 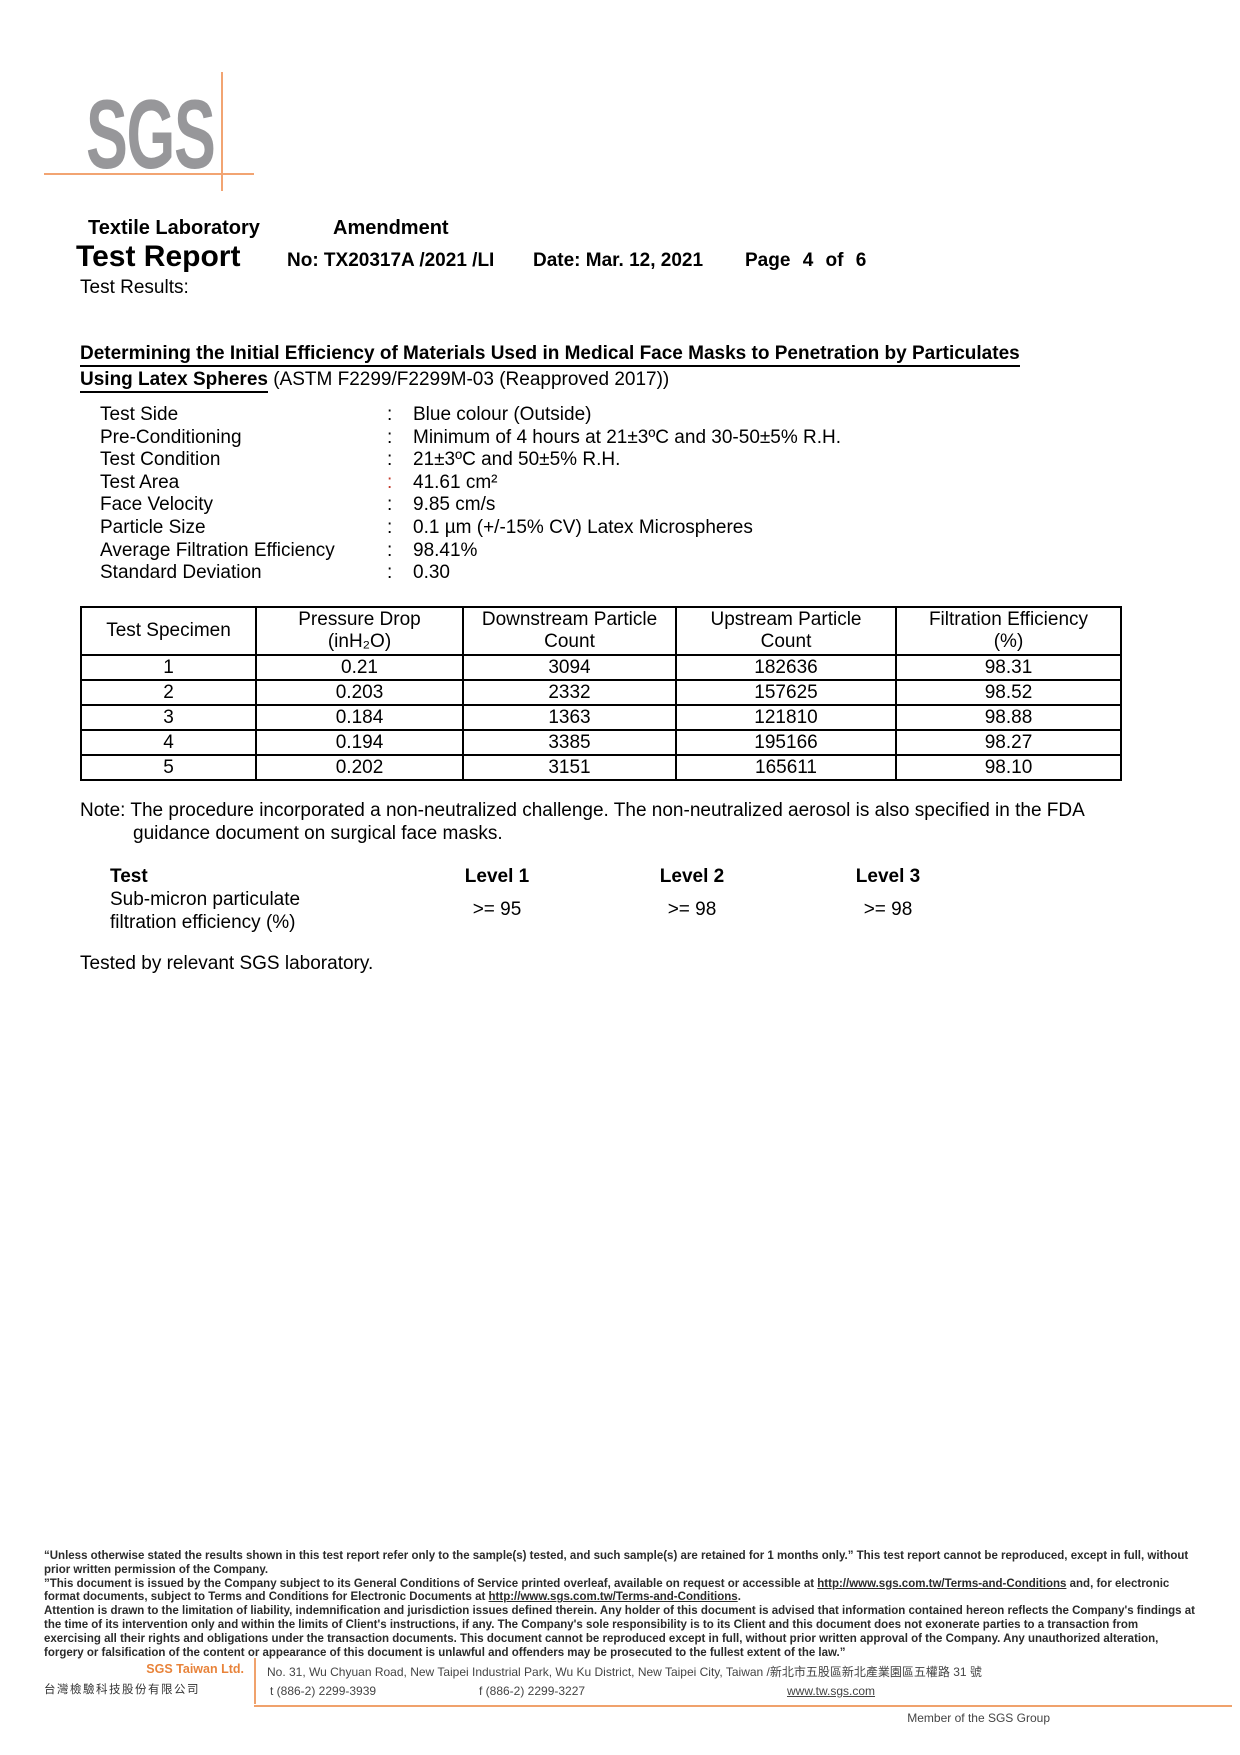 What do you see at coordinates (601, 717) in the screenshot?
I see `table-row: 3 0.184 1363 121810 98.88` at bounding box center [601, 717].